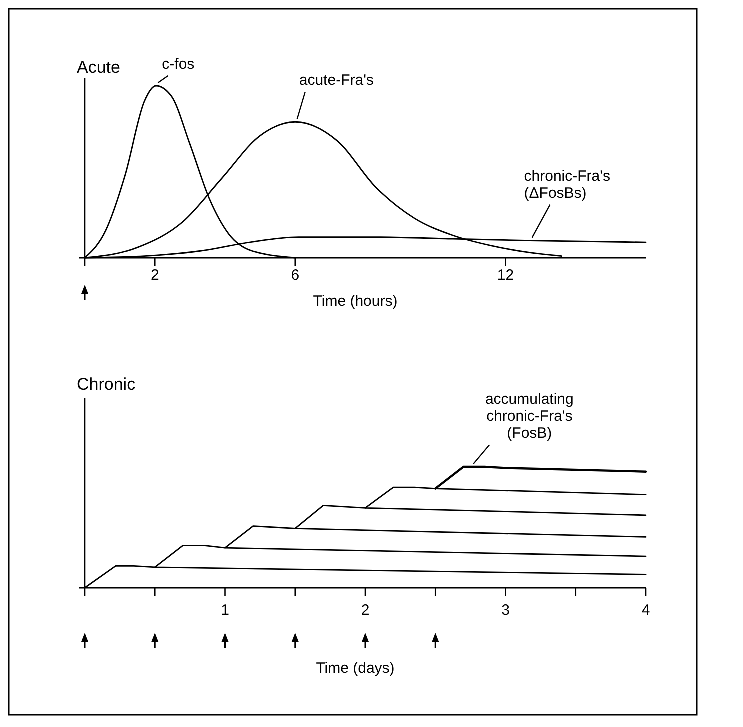 The height and width of the screenshot is (727, 743). Describe the element at coordinates (178, 64) in the screenshot. I see `series-label: c-fos` at that location.